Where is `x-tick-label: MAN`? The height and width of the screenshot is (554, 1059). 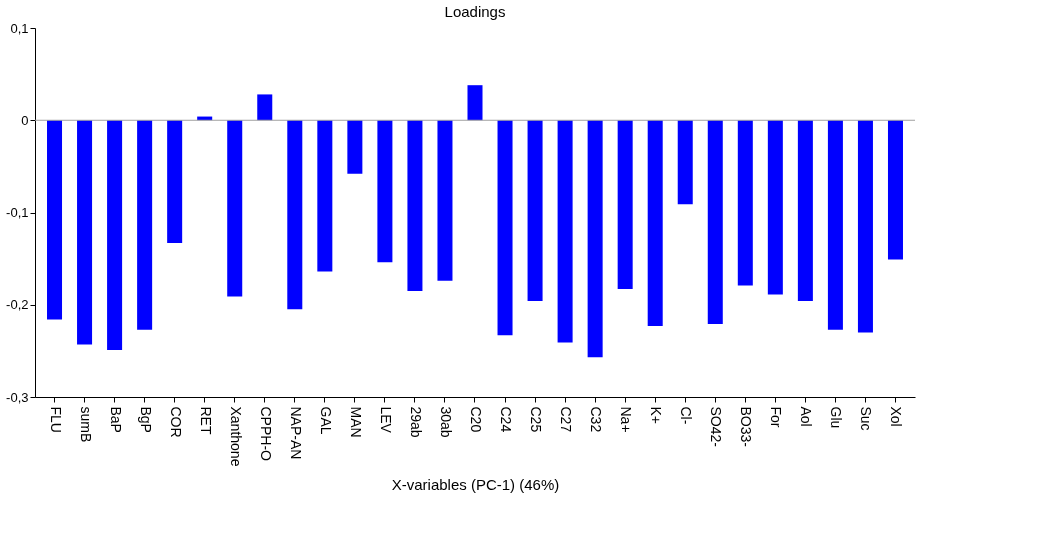
x-tick-label: MAN is located at coordinates (355, 422).